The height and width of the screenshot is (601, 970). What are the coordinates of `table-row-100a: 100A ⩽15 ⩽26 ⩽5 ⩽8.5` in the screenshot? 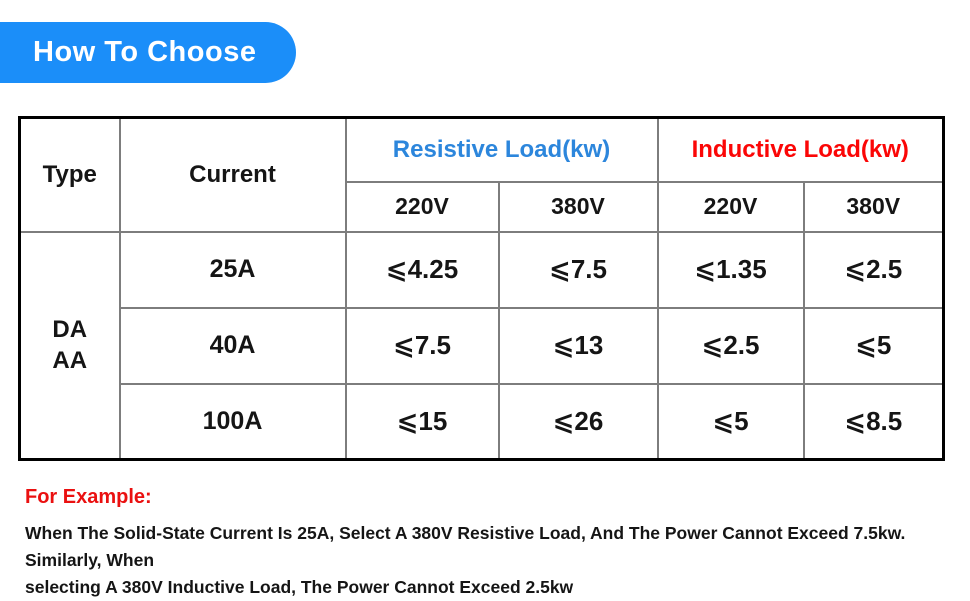 It's located at (482, 421).